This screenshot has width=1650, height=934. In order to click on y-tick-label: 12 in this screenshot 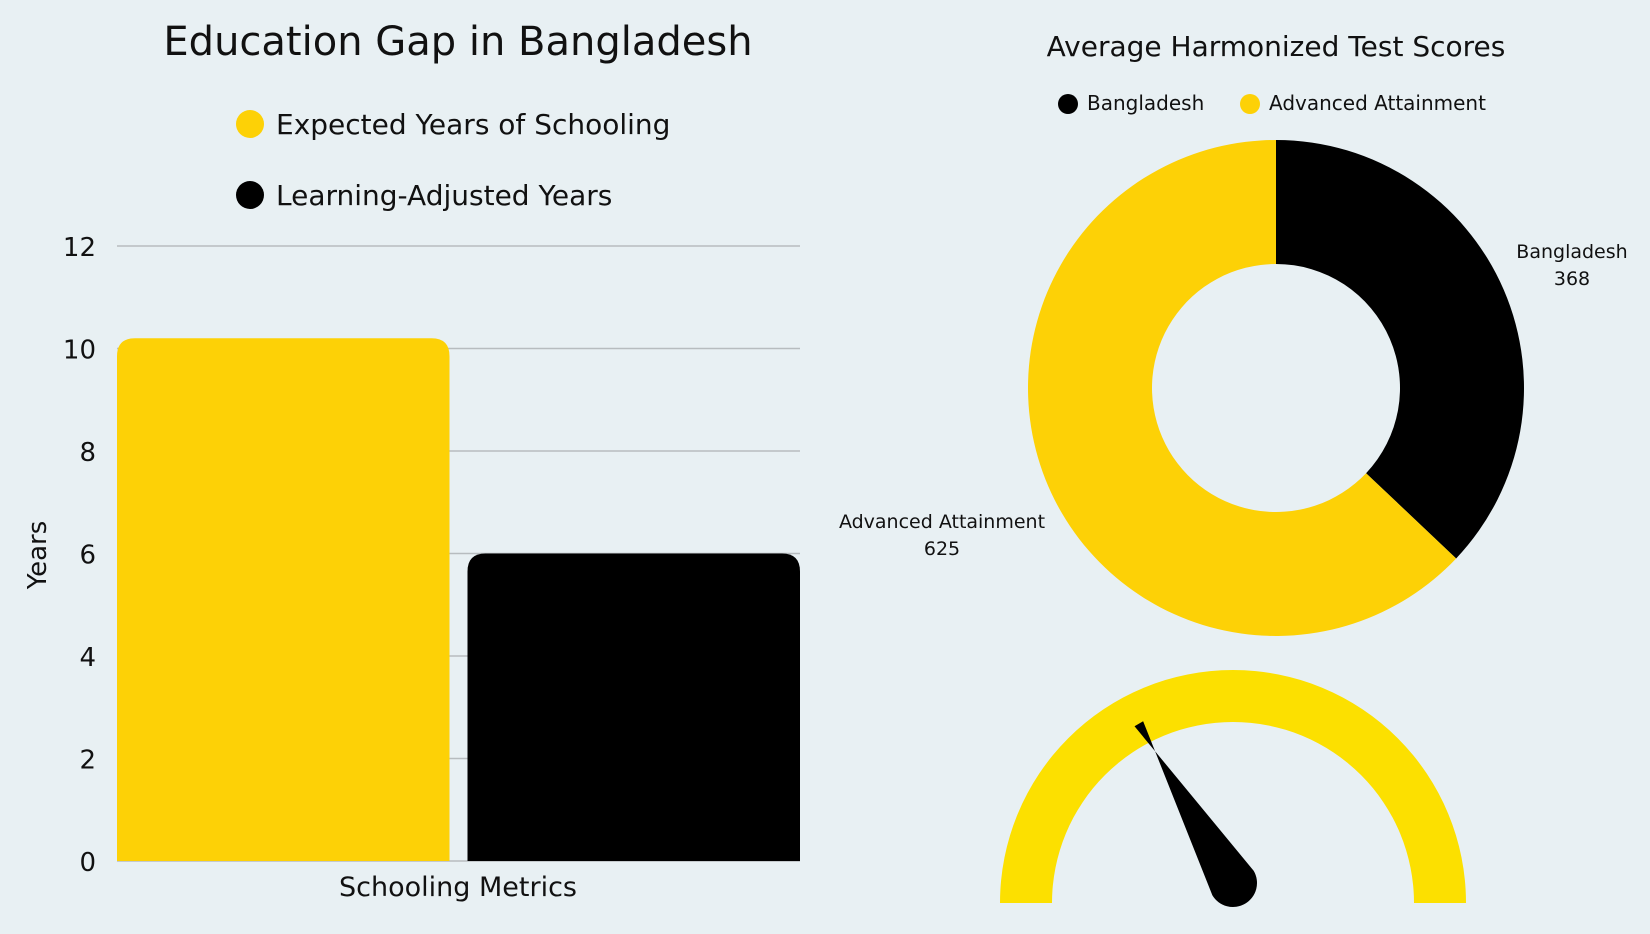, I will do `click(79, 248)`.